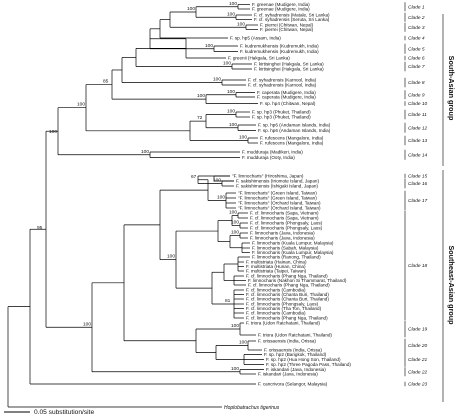 The height and width of the screenshot is (418, 456). What do you see at coordinates (416, 7) in the screenshot?
I see `clade-label: Clade 1` at bounding box center [416, 7].